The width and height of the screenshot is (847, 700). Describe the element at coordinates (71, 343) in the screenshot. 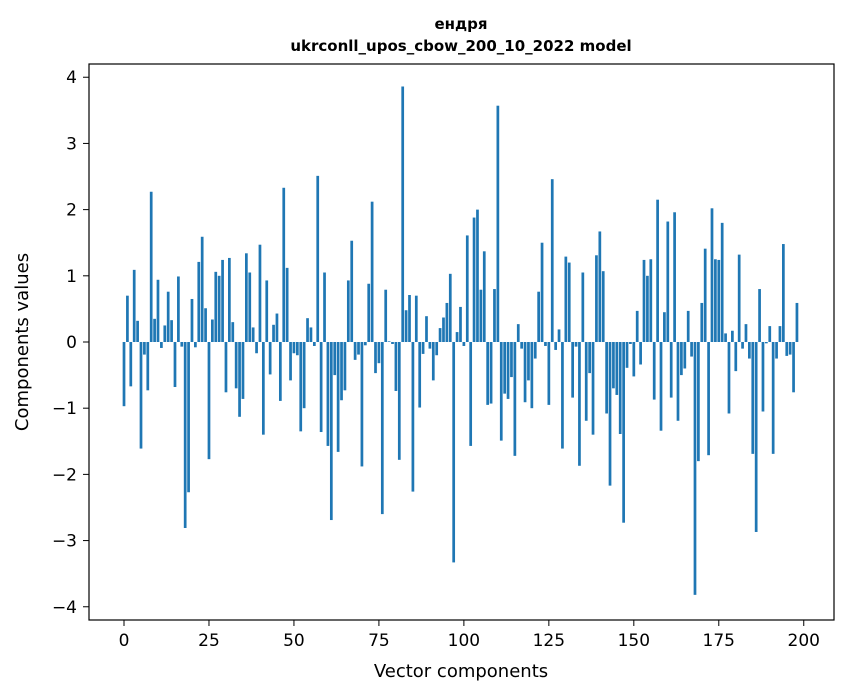

I see `y-tick-label: 0` at that location.